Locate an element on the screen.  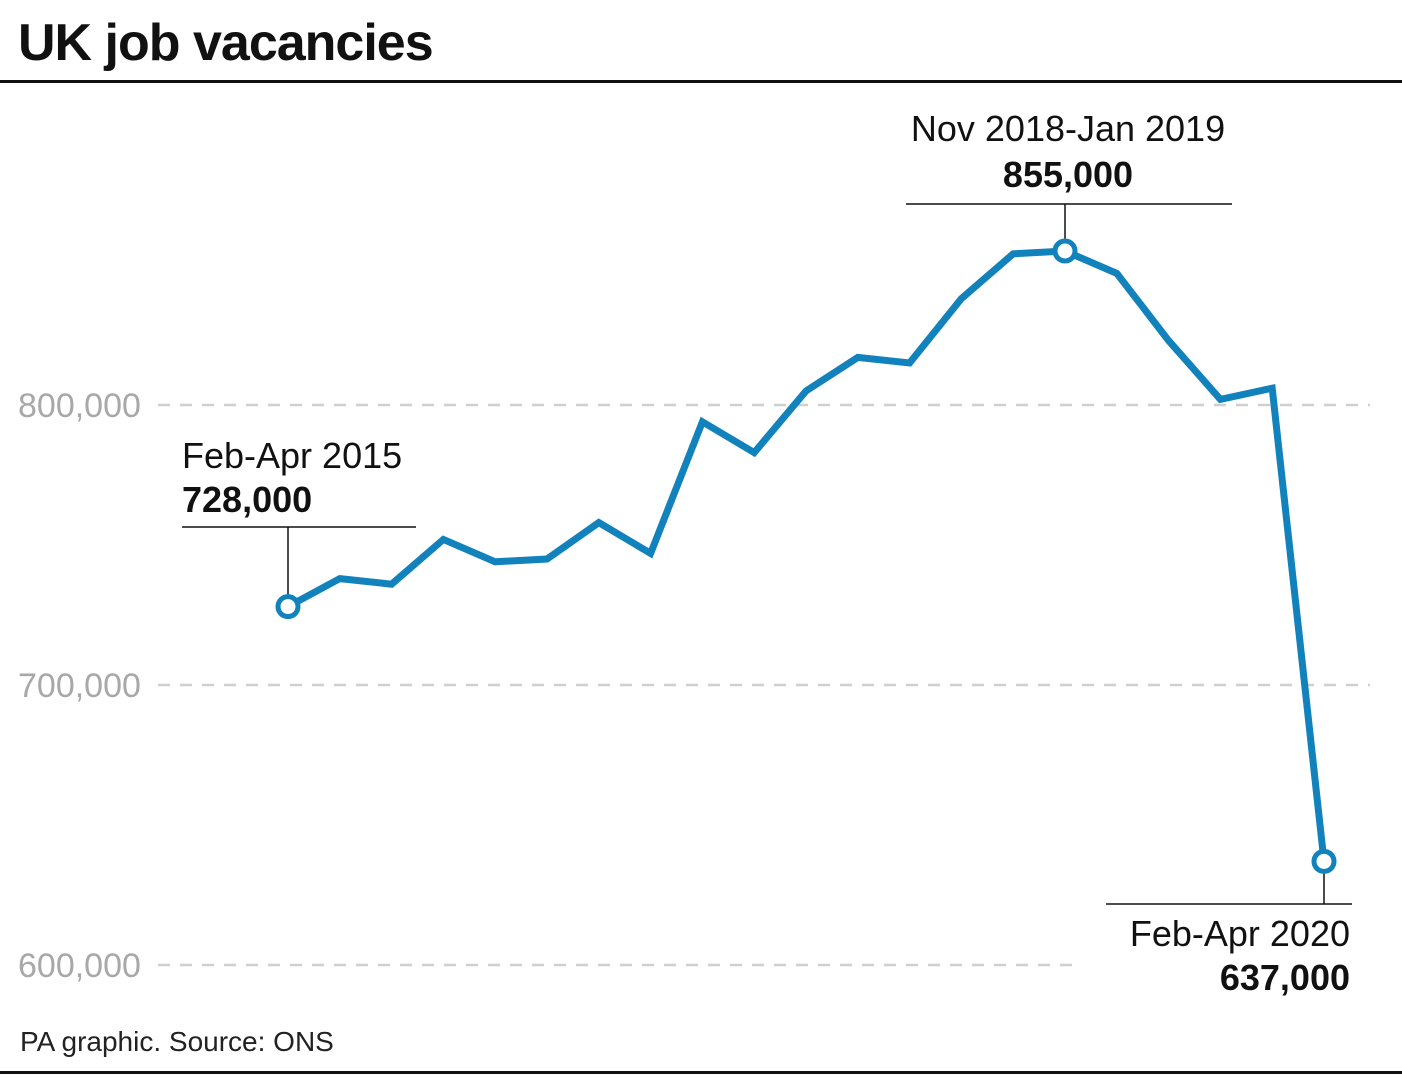
y-tick-label: 800,000 is located at coordinates (79, 406).